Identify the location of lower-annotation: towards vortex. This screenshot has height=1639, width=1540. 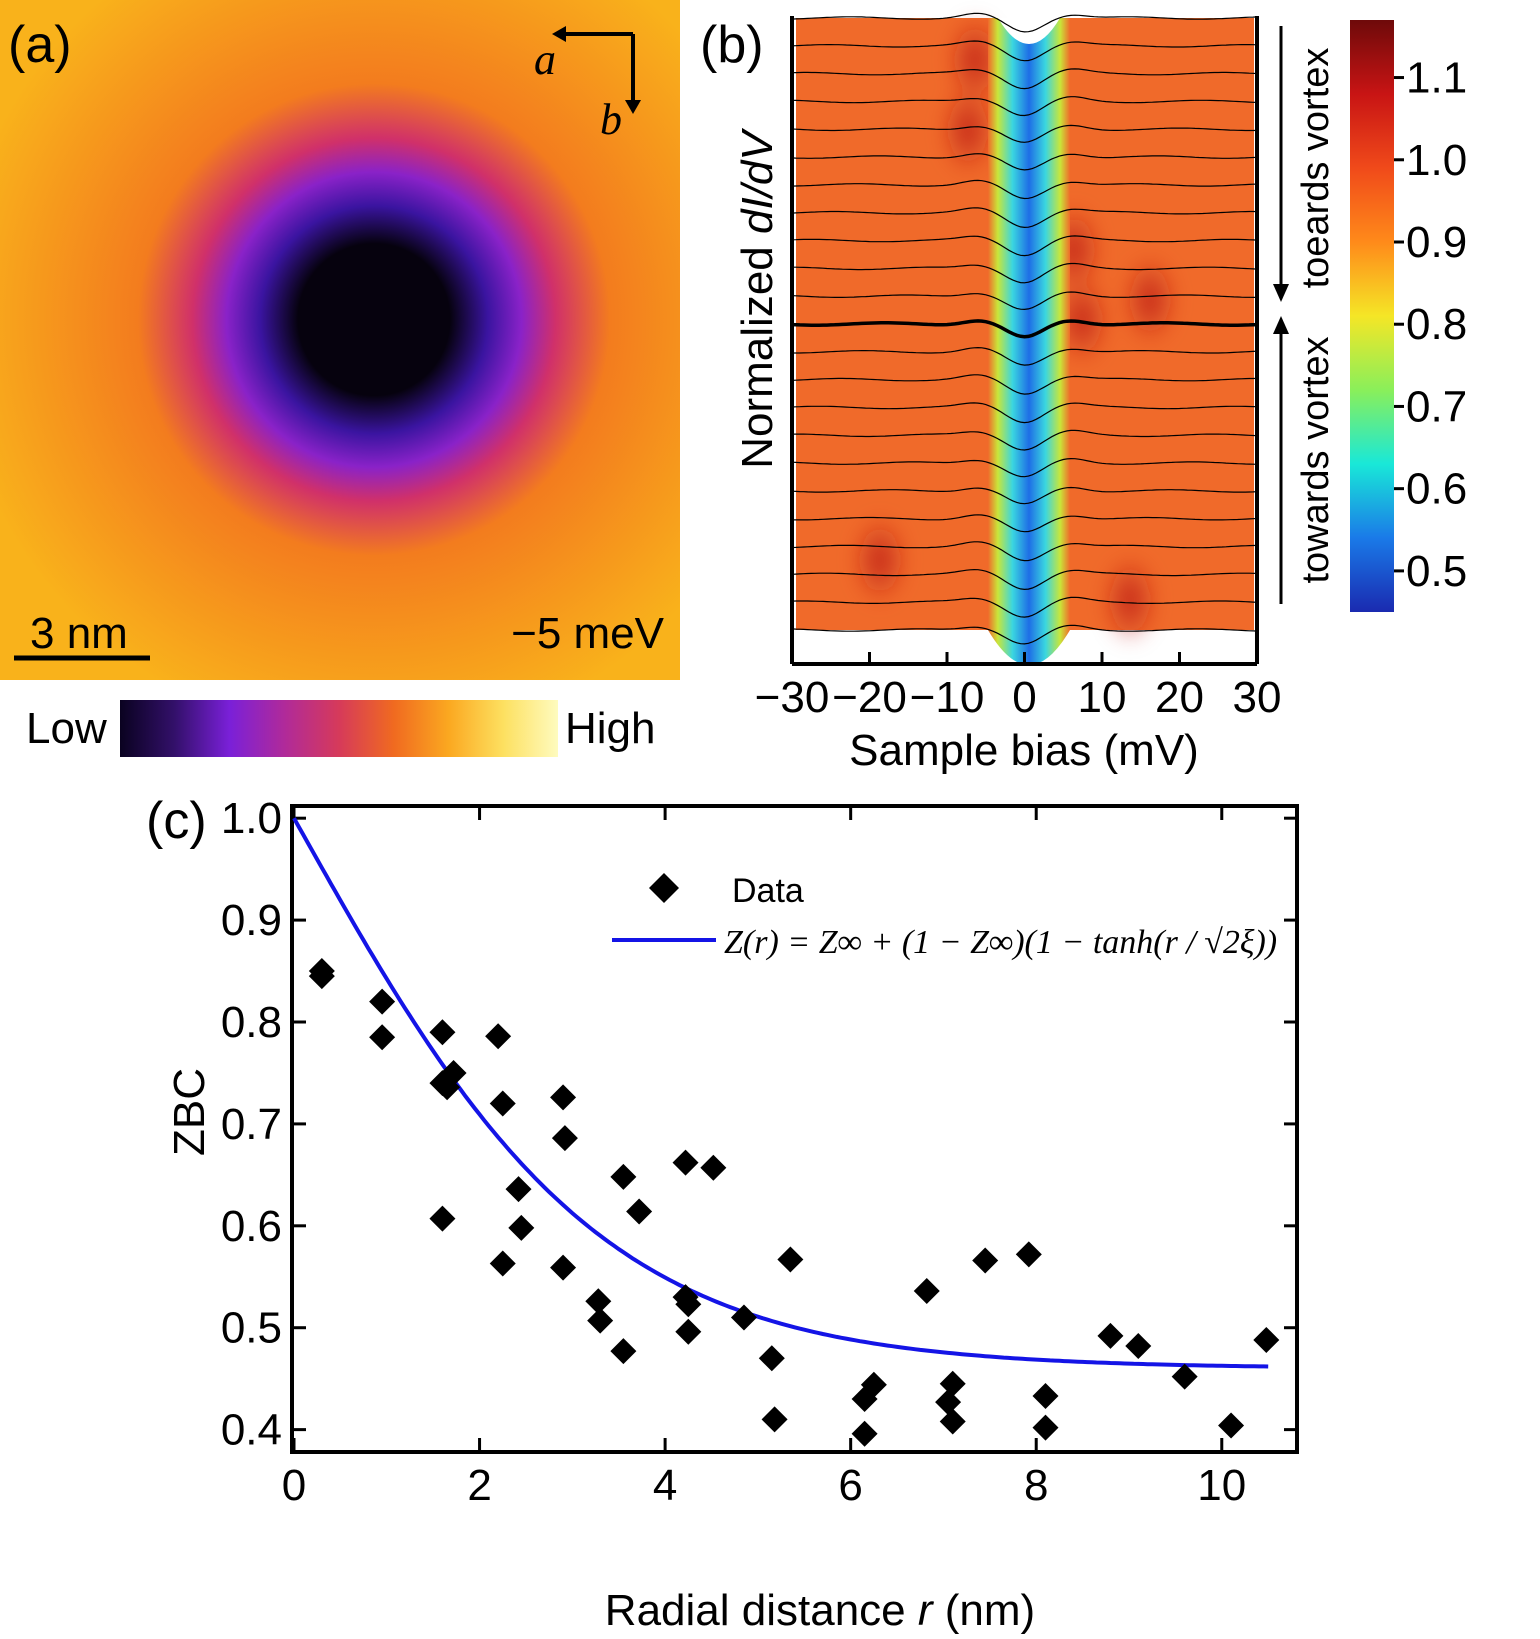
(1316, 459).